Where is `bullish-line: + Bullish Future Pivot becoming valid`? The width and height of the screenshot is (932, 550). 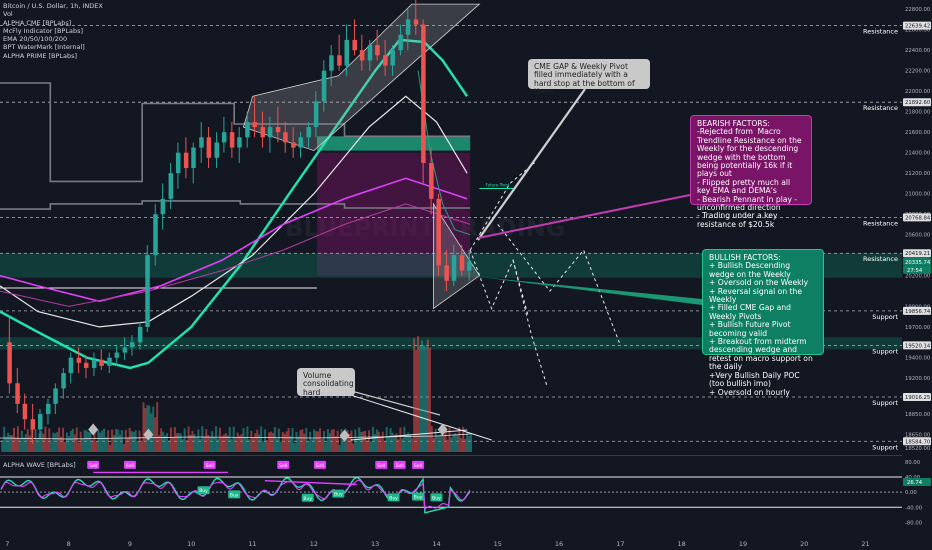 bullish-line: + Bullish Future Pivot becoming valid is located at coordinates (751, 329).